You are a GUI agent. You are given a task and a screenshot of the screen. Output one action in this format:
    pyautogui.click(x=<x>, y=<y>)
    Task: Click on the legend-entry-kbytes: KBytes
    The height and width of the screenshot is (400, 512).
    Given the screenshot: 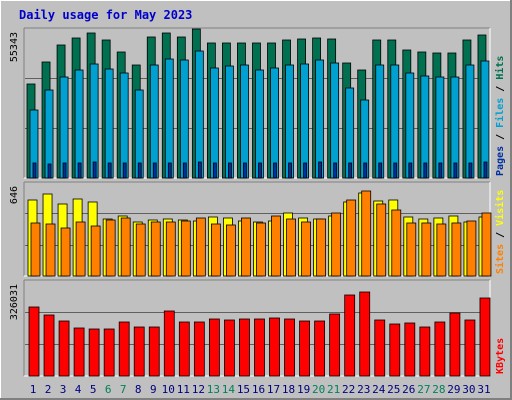 What is the action you would take?
    pyautogui.click(x=500, y=356)
    